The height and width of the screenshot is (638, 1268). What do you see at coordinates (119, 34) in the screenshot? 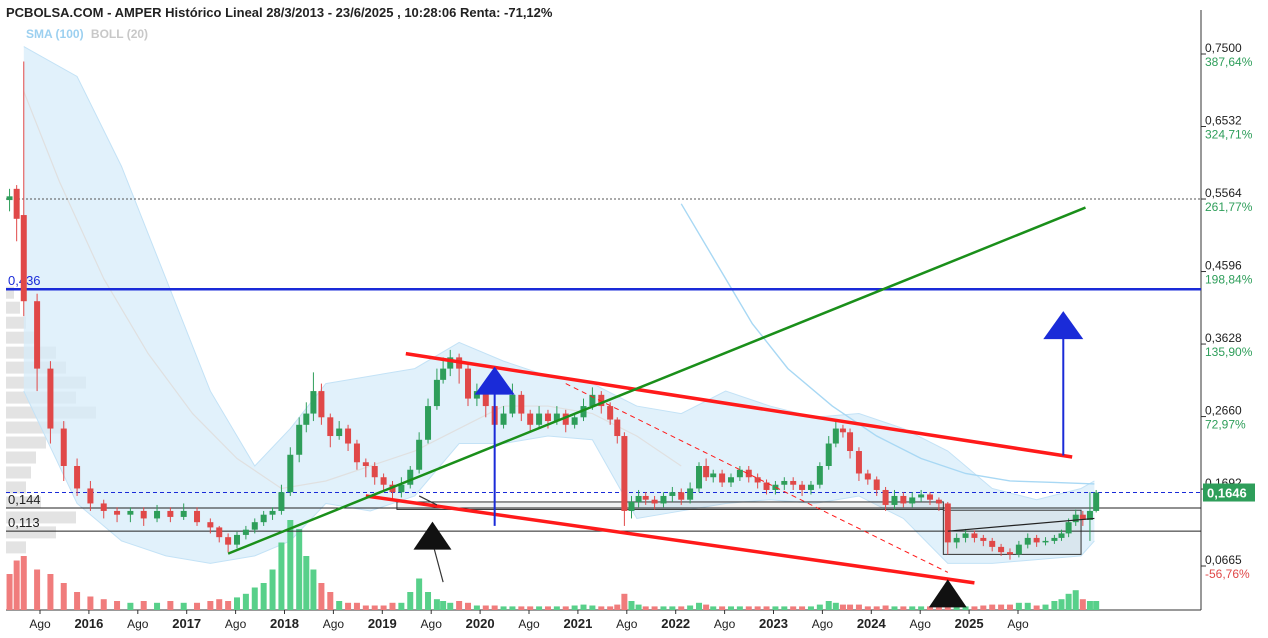
I see `legend-boll: BOLL (20)` at bounding box center [119, 34].